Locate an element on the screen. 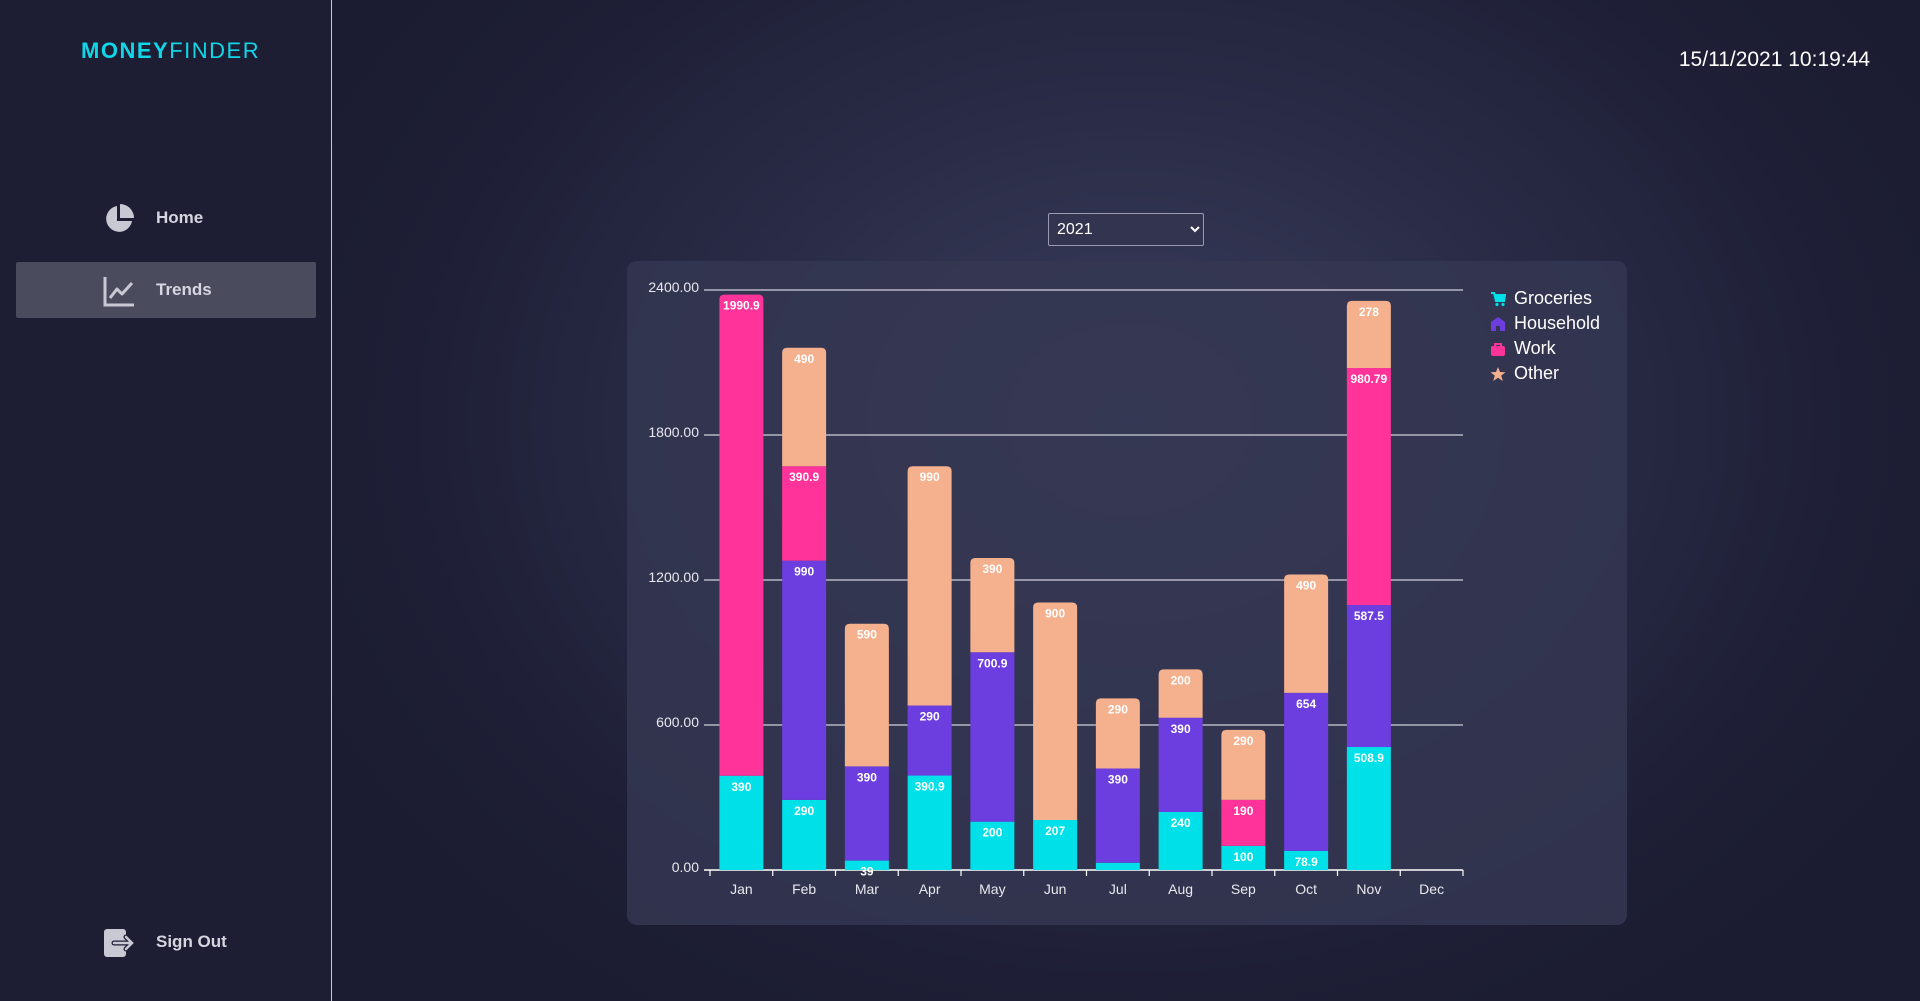 The image size is (1920, 1001). x-tick-label: Mar is located at coordinates (867, 889).